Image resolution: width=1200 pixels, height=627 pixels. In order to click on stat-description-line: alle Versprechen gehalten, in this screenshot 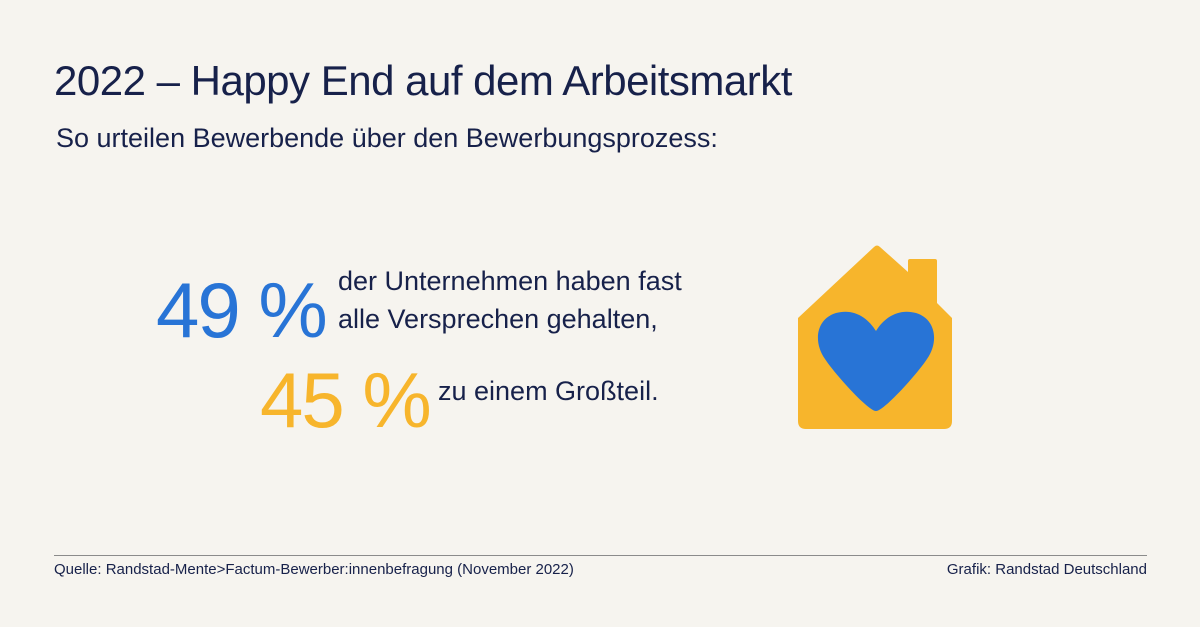, I will do `click(498, 319)`.